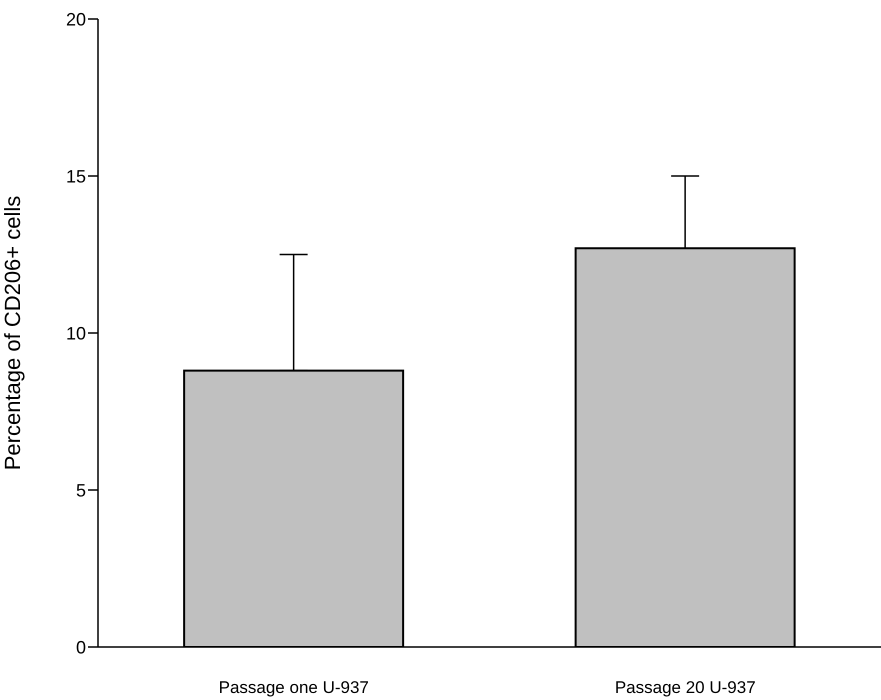 Image resolution: width=881 pixels, height=700 pixels. I want to click on y-tick-label: 10, so click(76, 333).